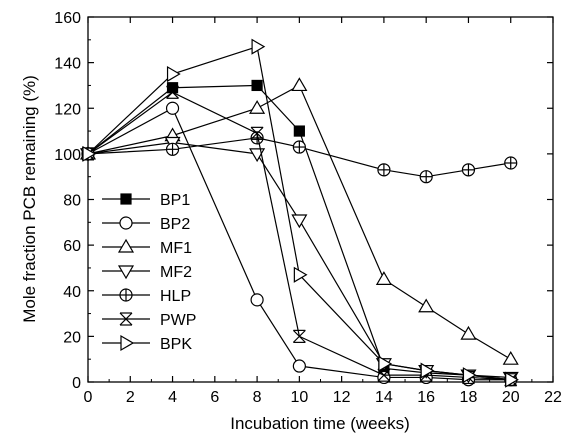  Describe the element at coordinates (72, 201) in the screenshot. I see `y-tick-label: 80` at that location.